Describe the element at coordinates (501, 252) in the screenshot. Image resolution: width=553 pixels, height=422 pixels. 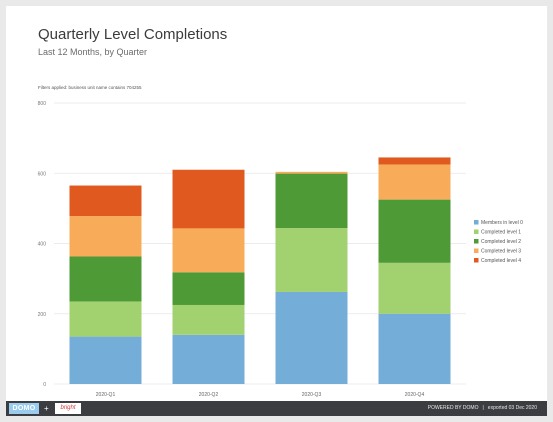
I see `legend-label: Completed level 3` at that location.